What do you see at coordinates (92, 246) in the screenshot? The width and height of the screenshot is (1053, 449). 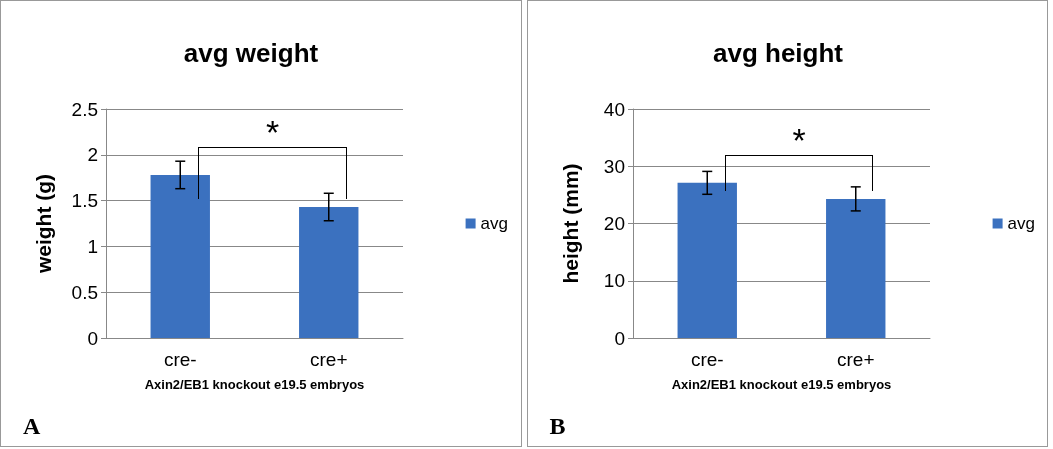 I see `y-tick-label: 1` at bounding box center [92, 246].